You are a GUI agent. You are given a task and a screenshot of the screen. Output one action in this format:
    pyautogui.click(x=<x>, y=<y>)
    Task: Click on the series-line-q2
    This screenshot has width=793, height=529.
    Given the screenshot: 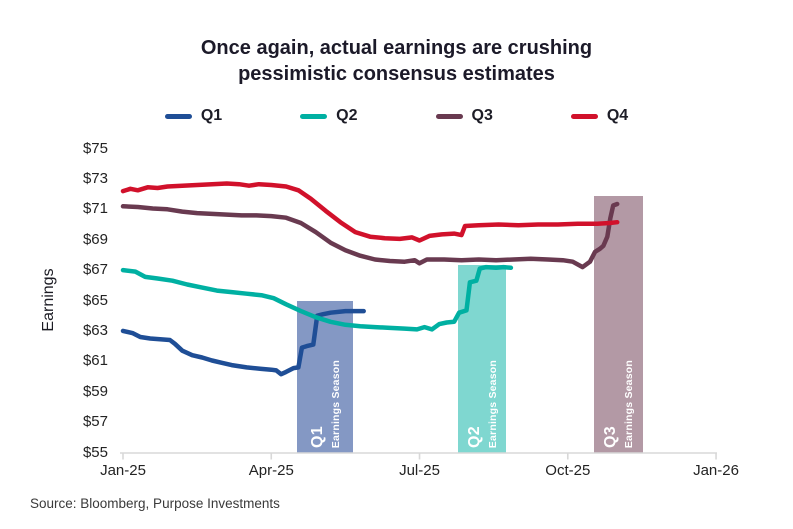 What is the action you would take?
    pyautogui.click(x=317, y=298)
    